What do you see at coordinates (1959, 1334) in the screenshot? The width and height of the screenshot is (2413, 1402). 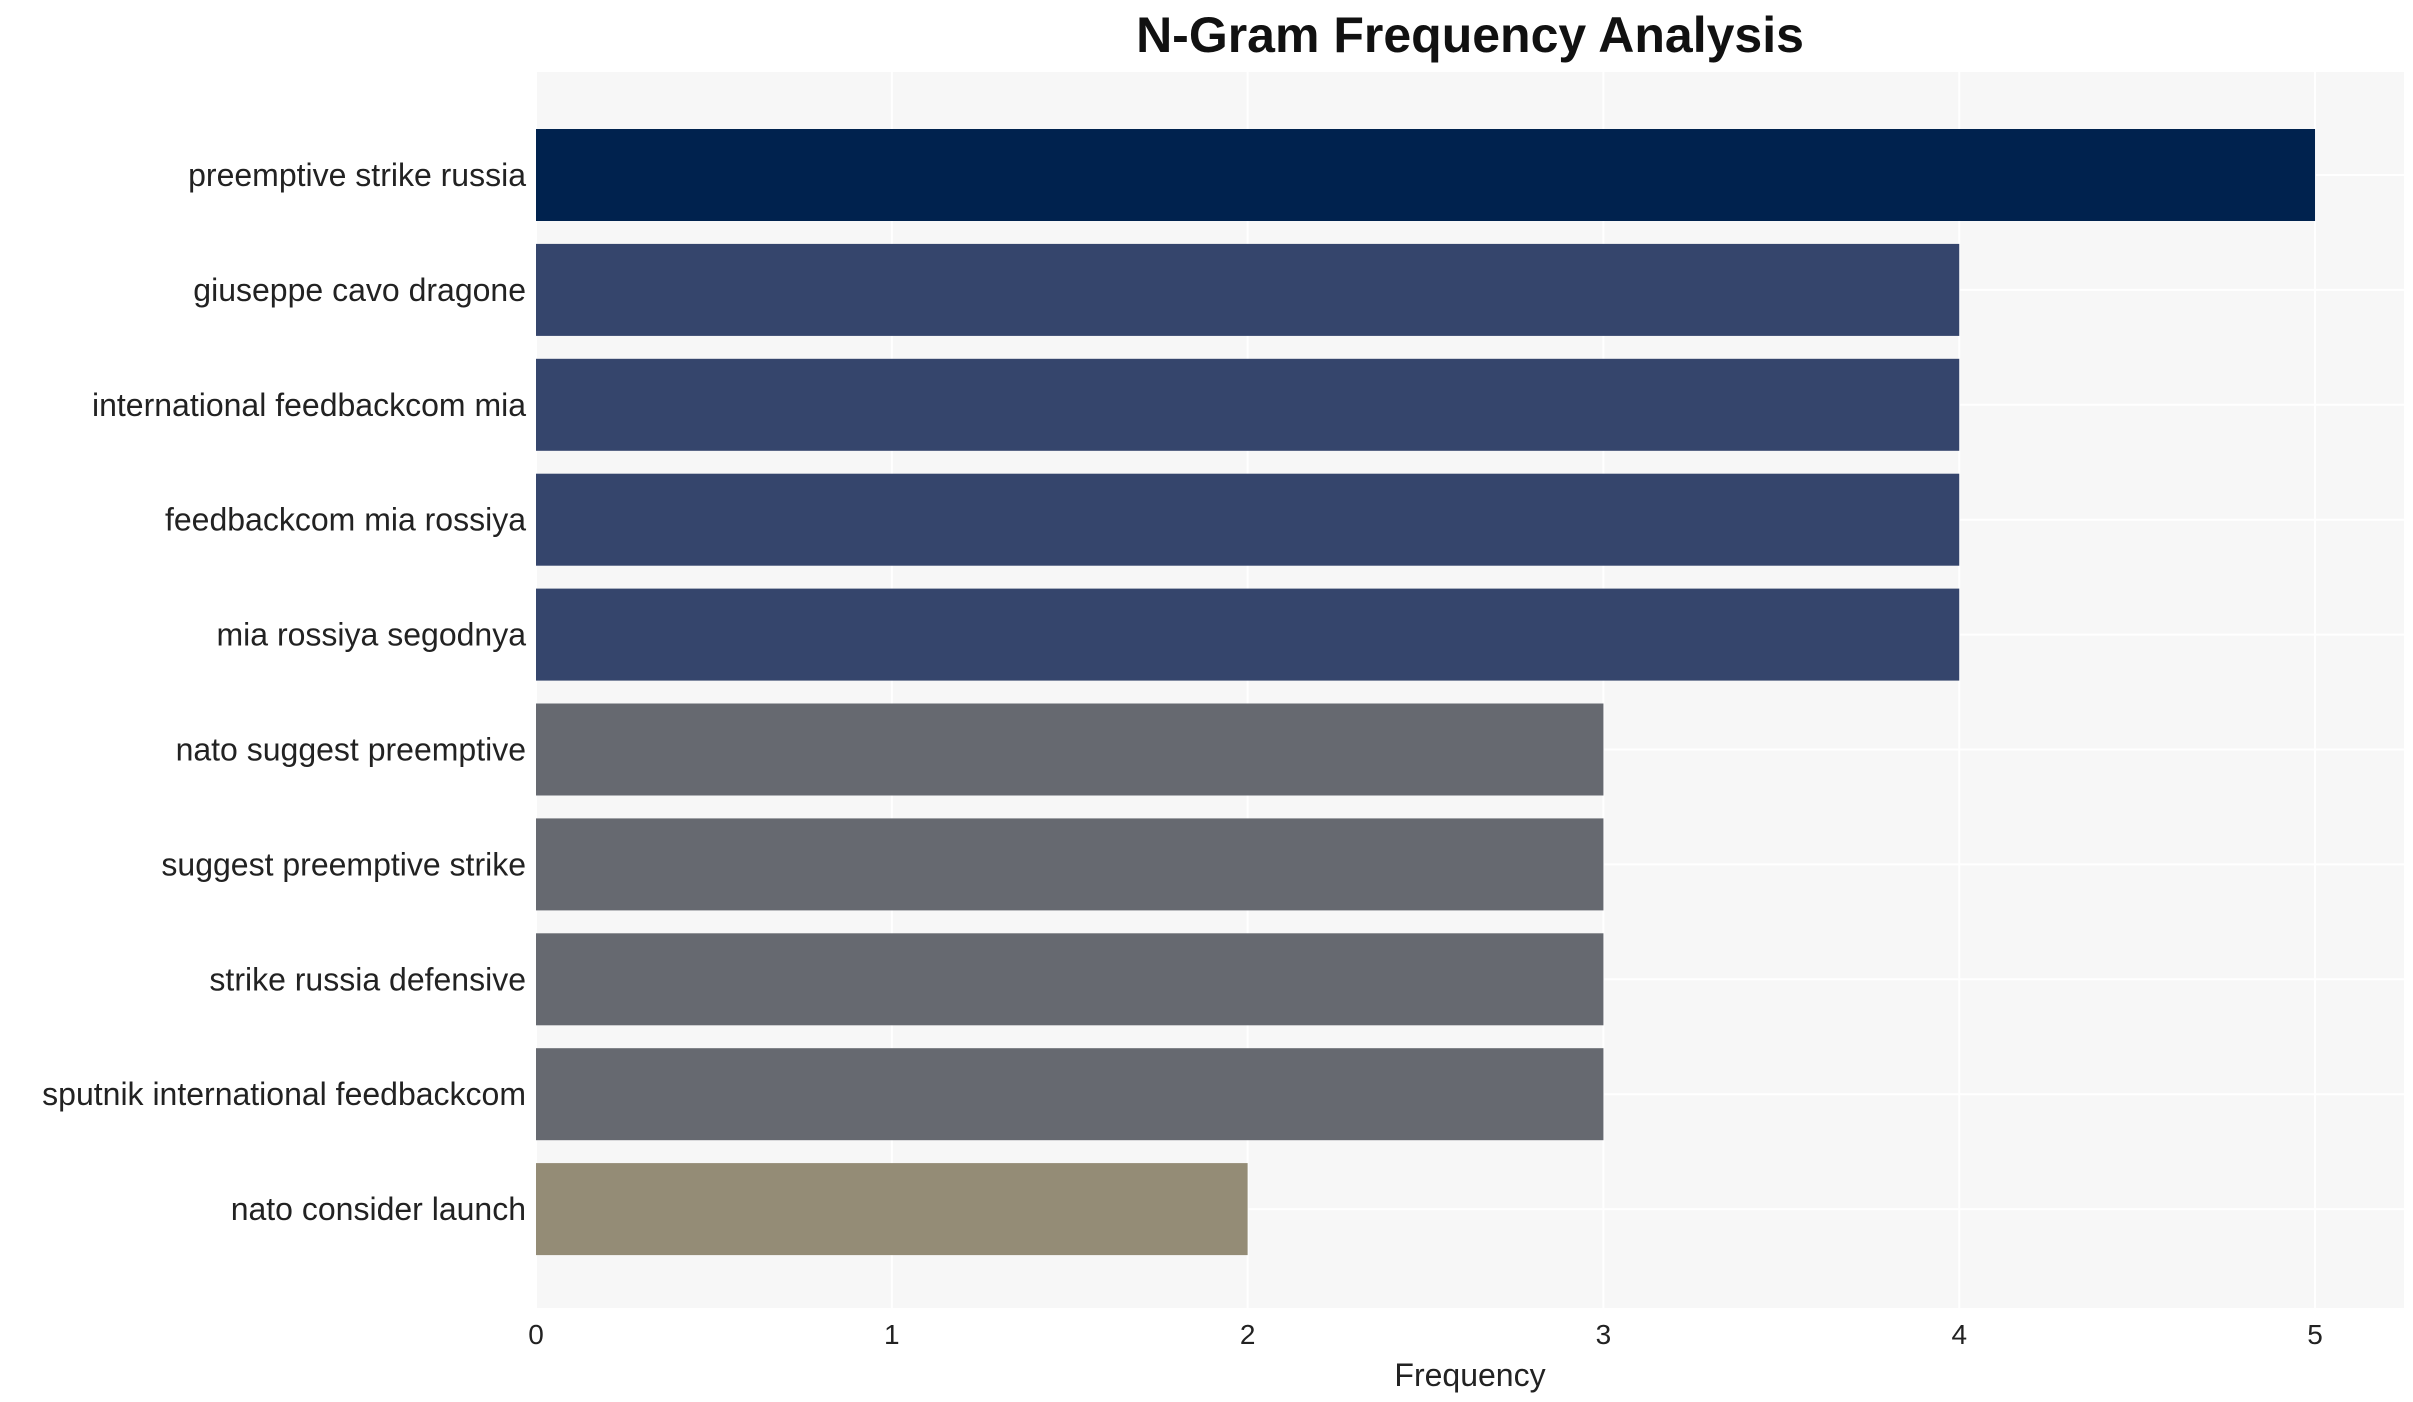 I see `x-tick-label: 4` at bounding box center [1959, 1334].